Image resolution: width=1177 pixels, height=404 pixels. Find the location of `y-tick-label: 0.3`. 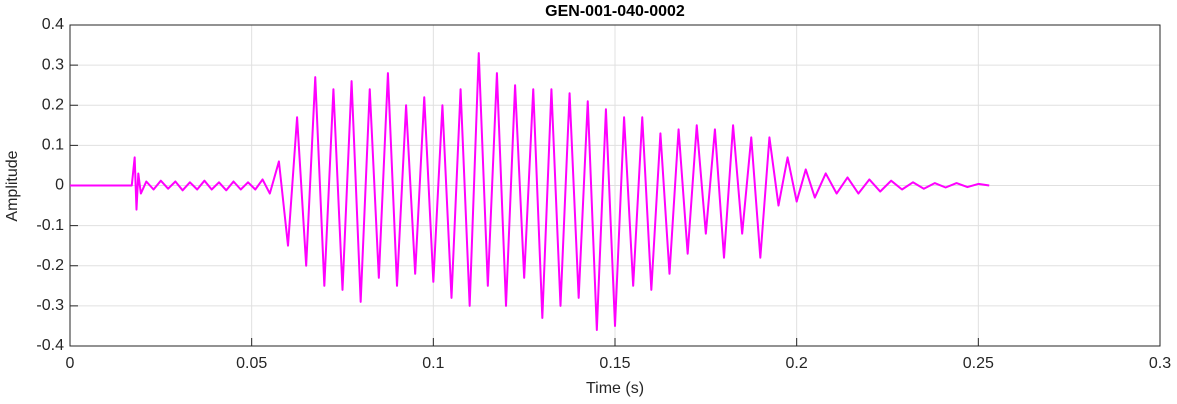

y-tick-label: 0.3 is located at coordinates (53, 64).